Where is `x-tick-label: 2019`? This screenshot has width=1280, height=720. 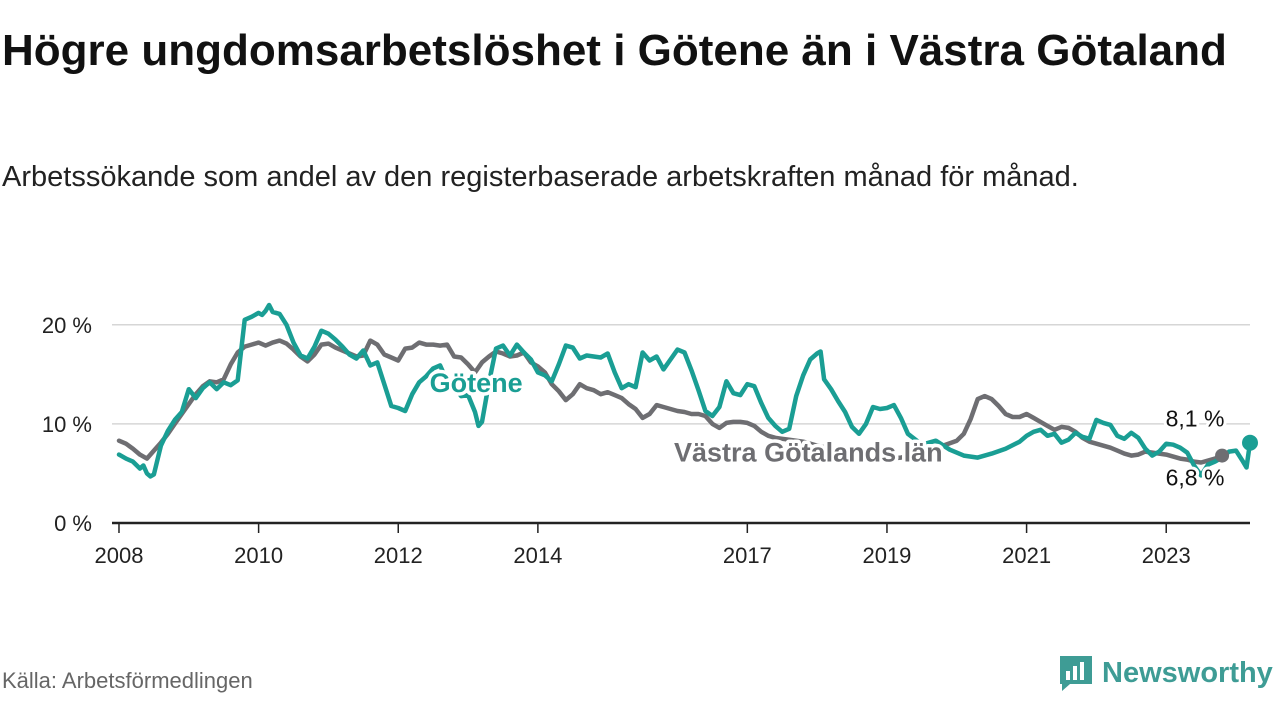
x-tick-label: 2019 is located at coordinates (886, 555).